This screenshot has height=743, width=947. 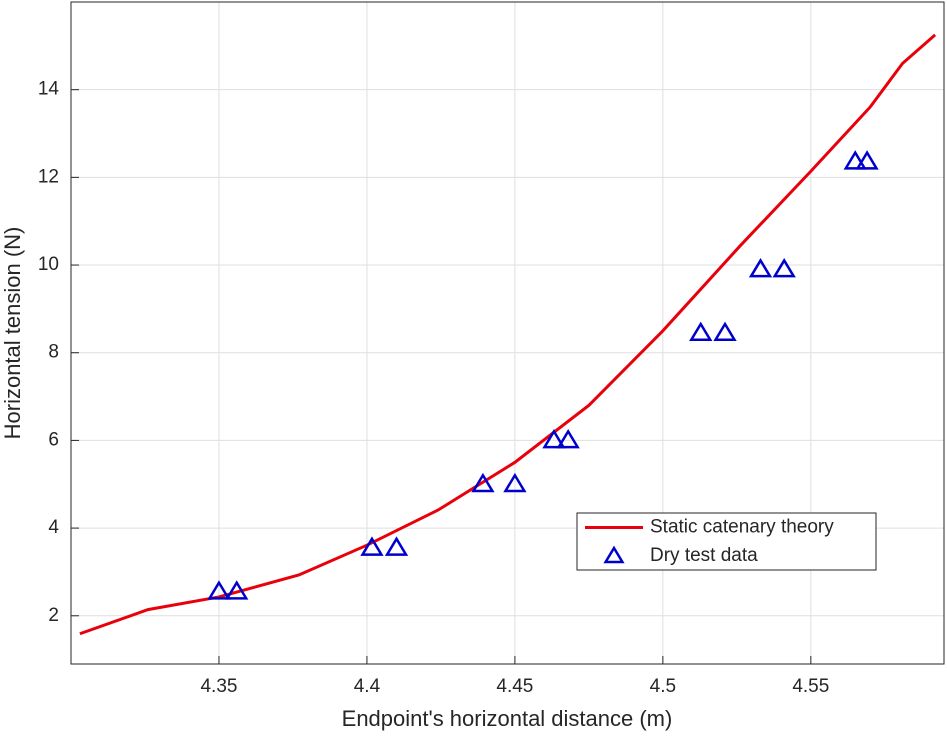 What do you see at coordinates (663, 686) in the screenshot?
I see `x-tick-label: 4.5` at bounding box center [663, 686].